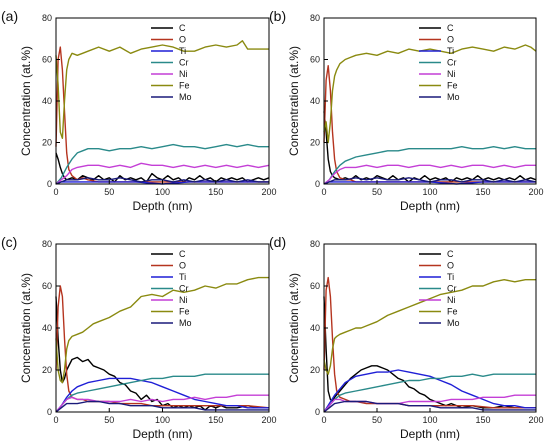 This screenshot has width=550, height=447. What do you see at coordinates (277, 16) in the screenshot?
I see `panel-label: (b)` at bounding box center [277, 16].